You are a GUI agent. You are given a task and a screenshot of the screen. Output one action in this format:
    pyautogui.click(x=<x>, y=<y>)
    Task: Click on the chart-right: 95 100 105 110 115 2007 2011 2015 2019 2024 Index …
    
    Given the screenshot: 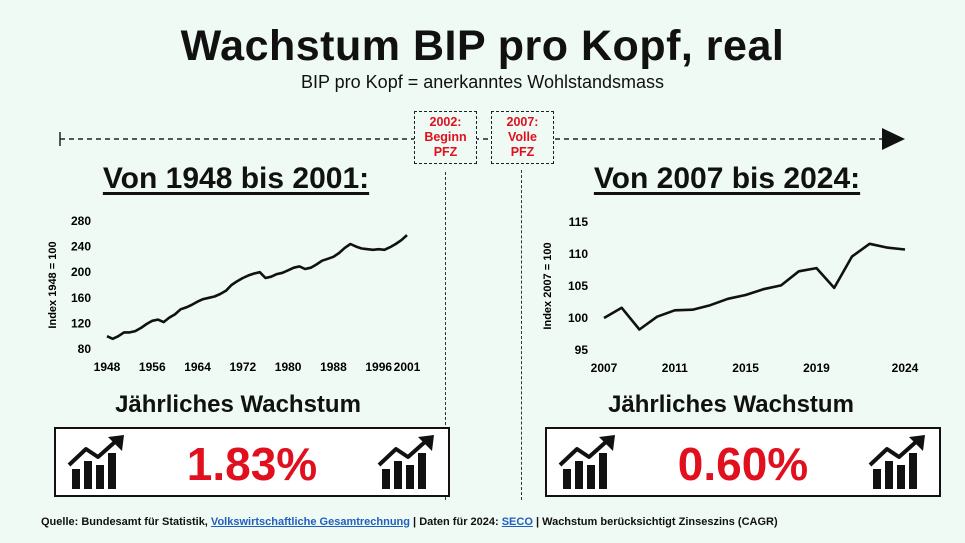 What is the action you would take?
    pyautogui.click(x=730, y=295)
    